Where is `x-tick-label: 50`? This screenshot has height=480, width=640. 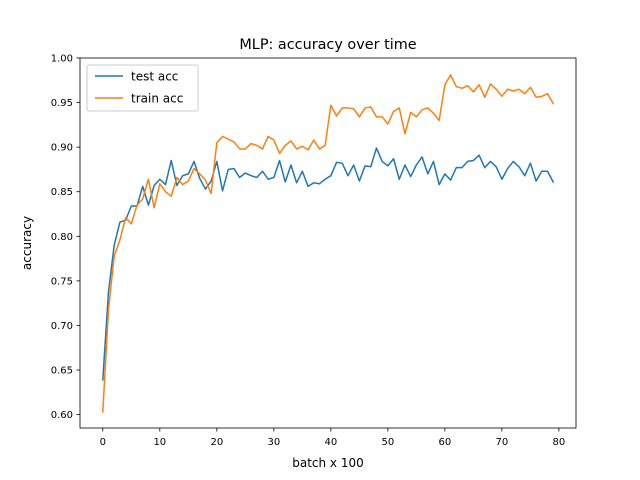
x-tick-label: 50 is located at coordinates (387, 442).